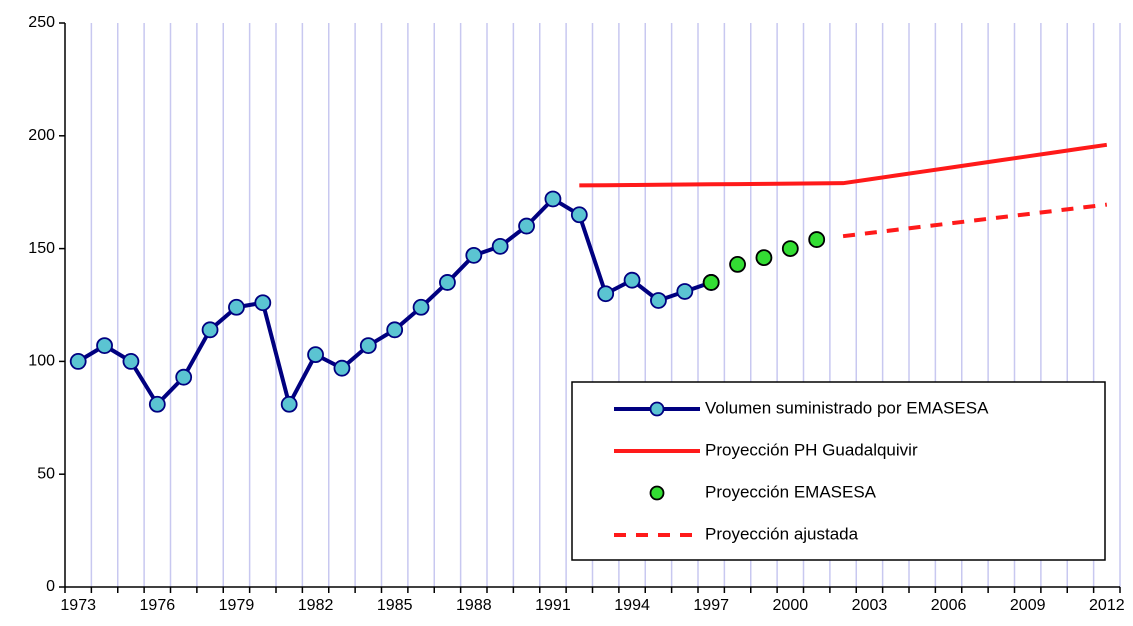 This screenshot has width=1133, height=626. What do you see at coordinates (782, 533) in the screenshot?
I see `legend-label: Proyección ajustada` at bounding box center [782, 533].